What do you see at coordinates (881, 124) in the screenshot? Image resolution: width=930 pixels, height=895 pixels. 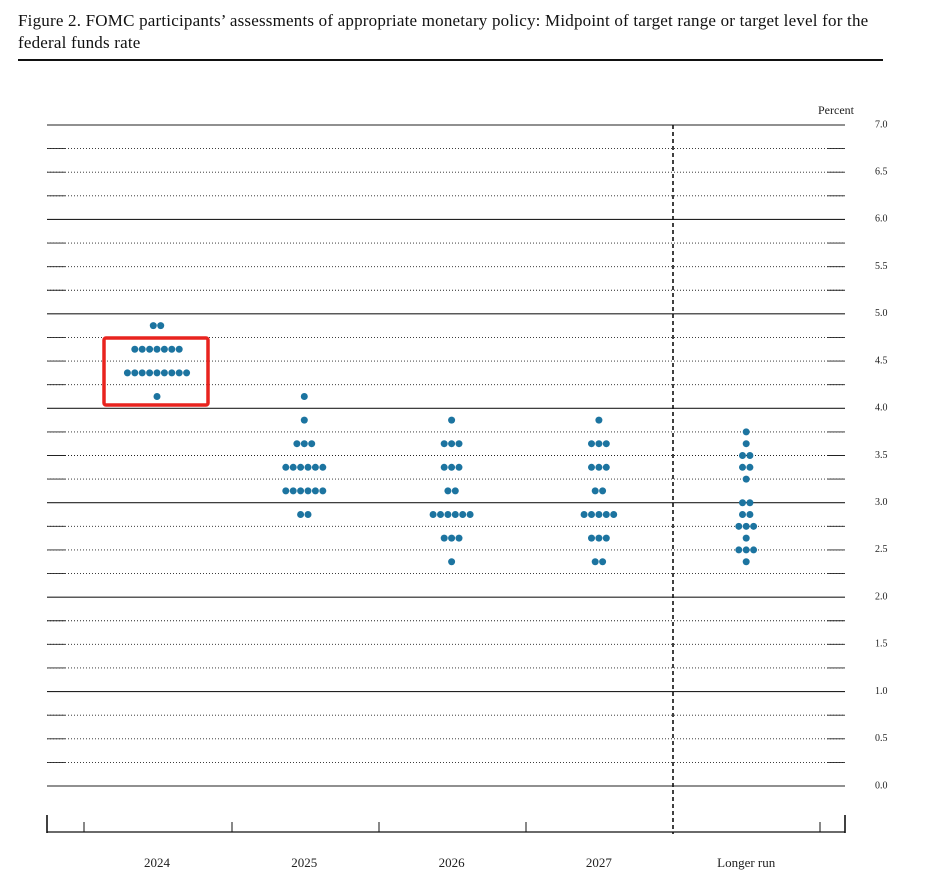 I see `y-tick-label: 7.0` at bounding box center [881, 124].